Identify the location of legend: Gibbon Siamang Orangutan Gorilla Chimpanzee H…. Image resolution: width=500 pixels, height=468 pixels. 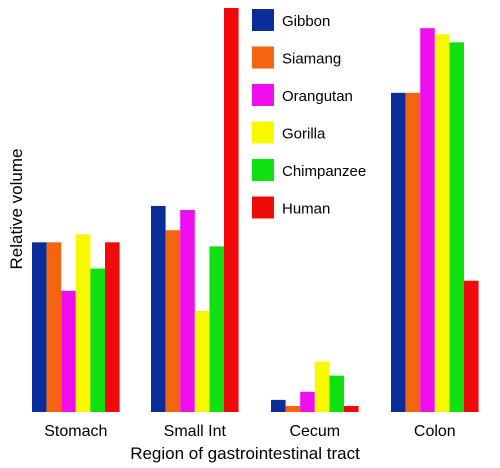
(309, 114).